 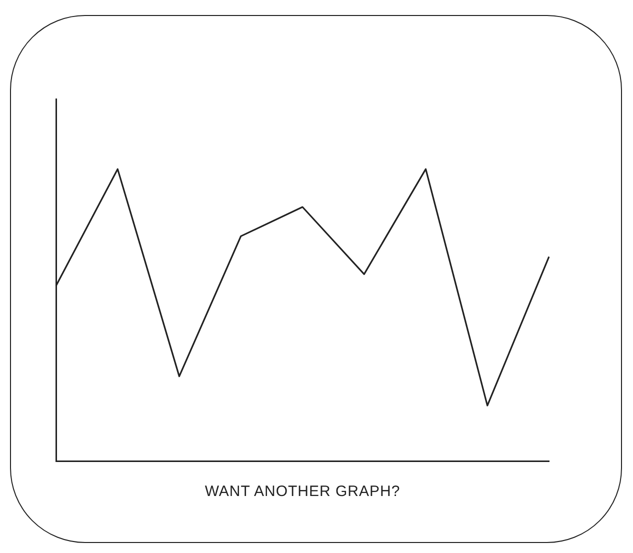 I want to click on x-axis-title: WANT ANOTHER GRAPH?, so click(x=303, y=491).